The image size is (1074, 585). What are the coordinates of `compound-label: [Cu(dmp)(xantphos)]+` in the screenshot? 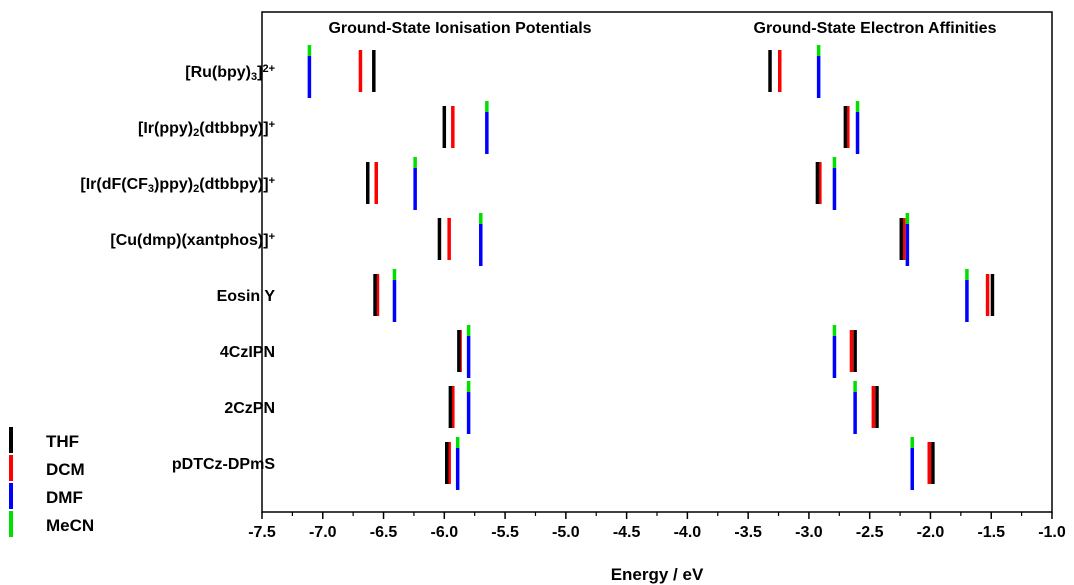 It's located at (192, 240).